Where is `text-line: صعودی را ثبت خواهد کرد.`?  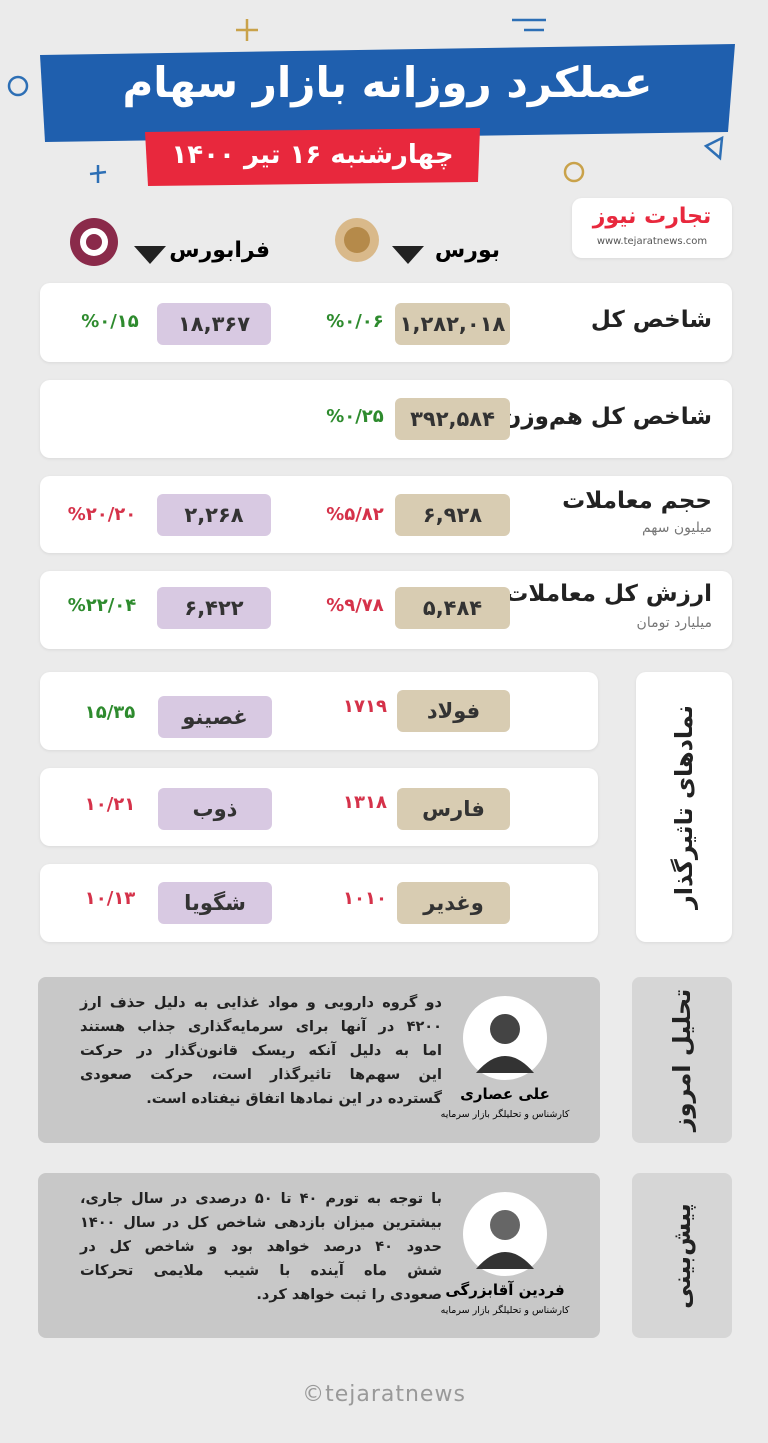 text-line: صعودی را ثبت خواهد کرد. is located at coordinates (349, 1295).